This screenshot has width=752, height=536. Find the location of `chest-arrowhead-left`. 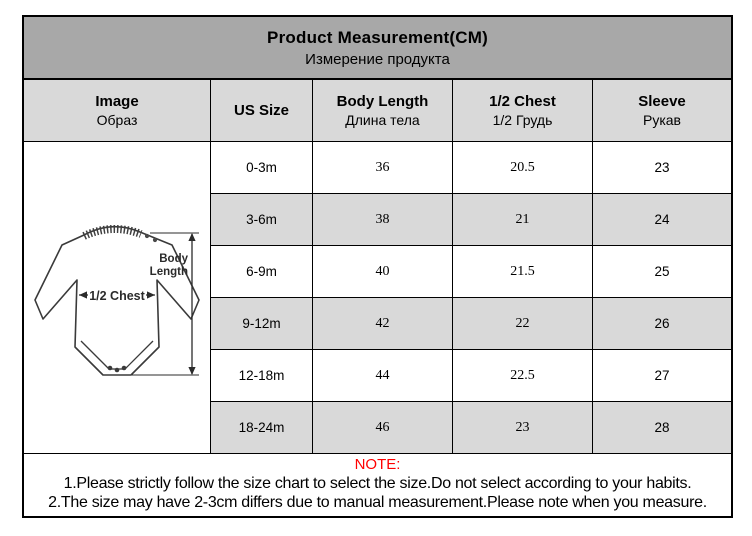

chest-arrowhead-left is located at coordinates (83, 294).